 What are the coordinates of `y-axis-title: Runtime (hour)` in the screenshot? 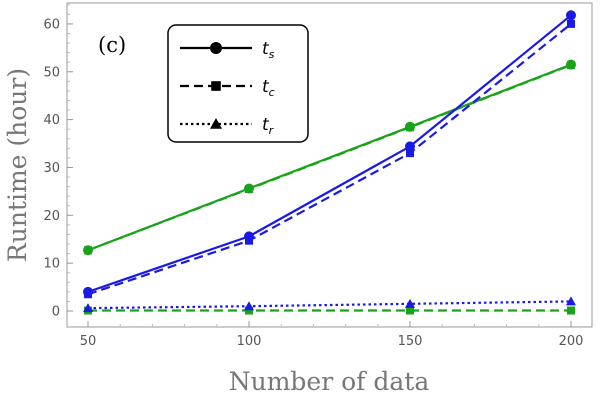 It's located at (17, 165).